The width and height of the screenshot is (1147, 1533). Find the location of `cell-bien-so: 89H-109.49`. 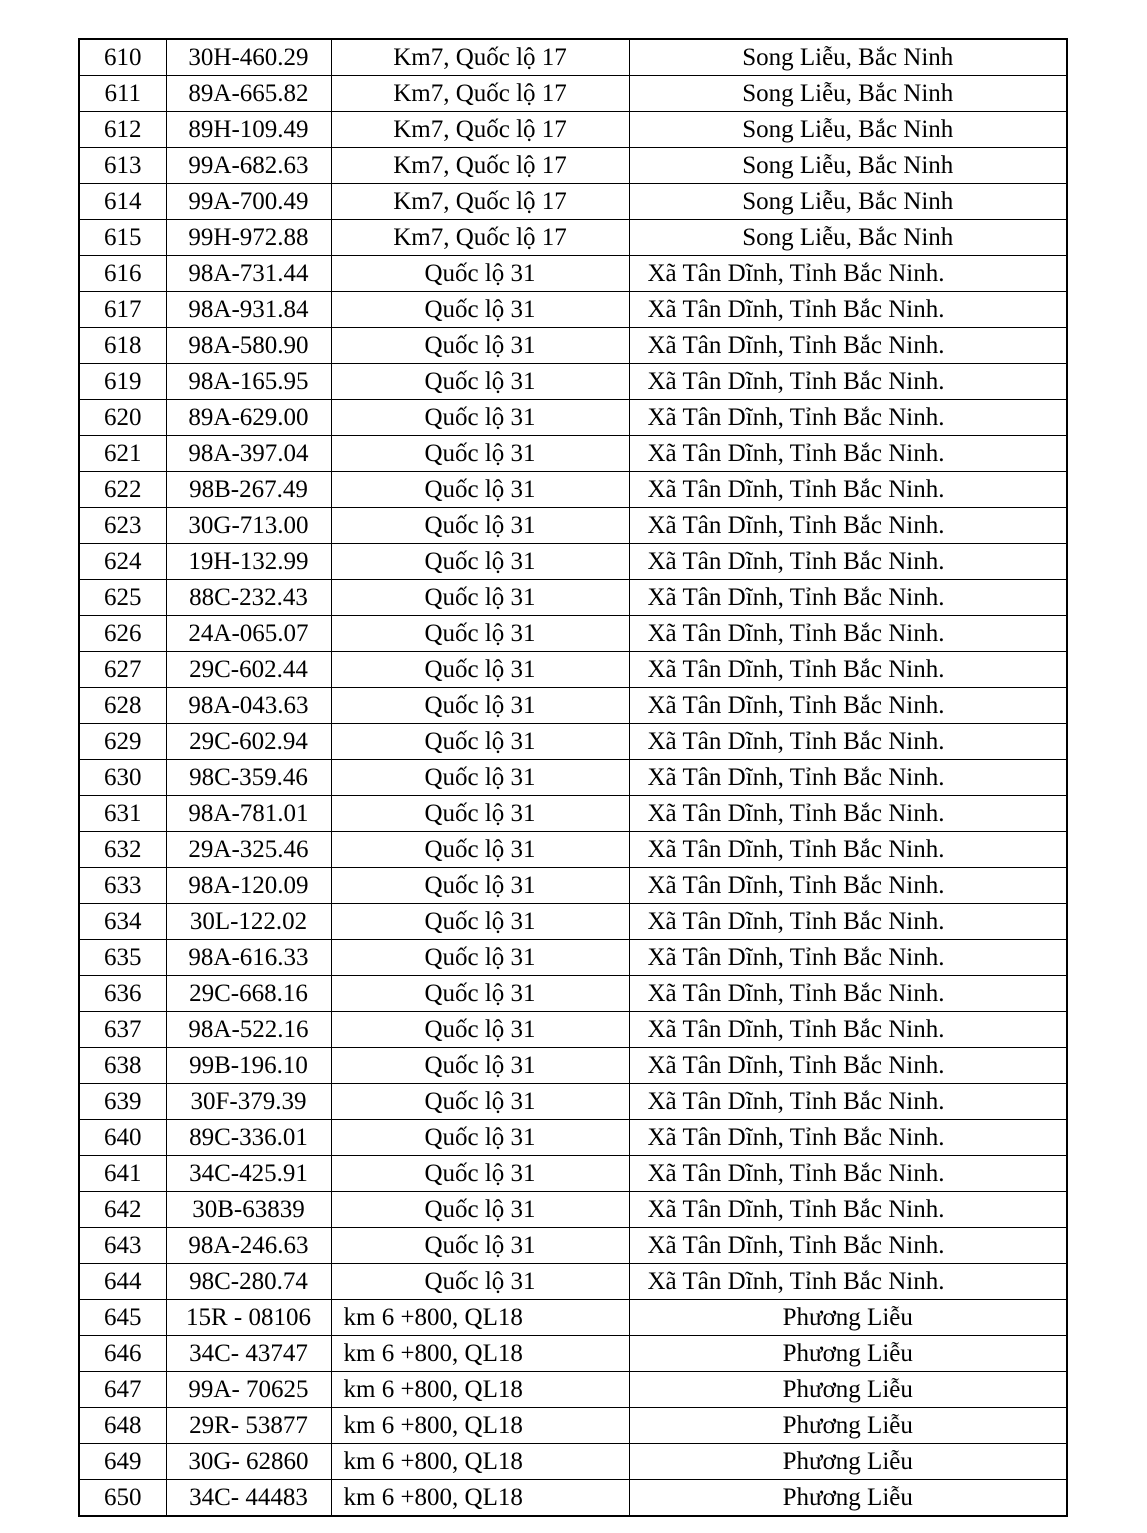

cell-bien-so: 89H-109.49 is located at coordinates (248, 129).